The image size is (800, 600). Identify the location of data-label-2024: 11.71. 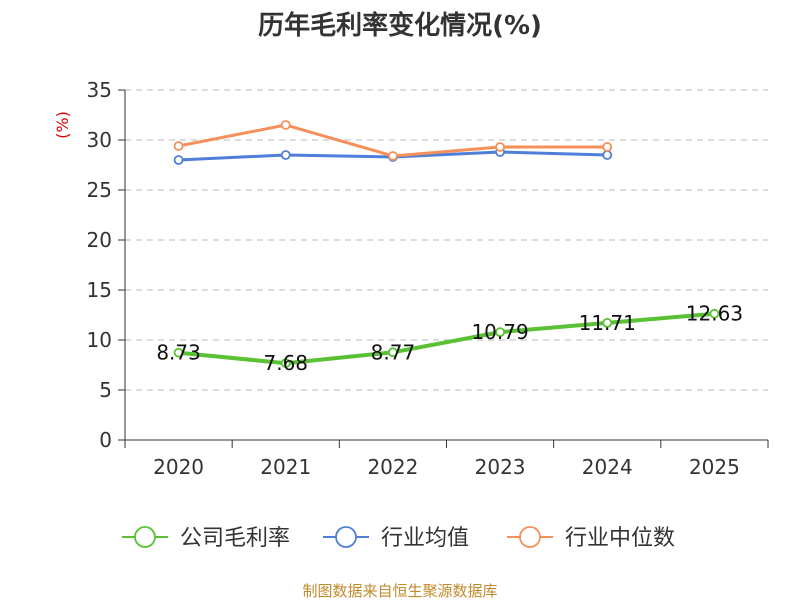
(607, 323).